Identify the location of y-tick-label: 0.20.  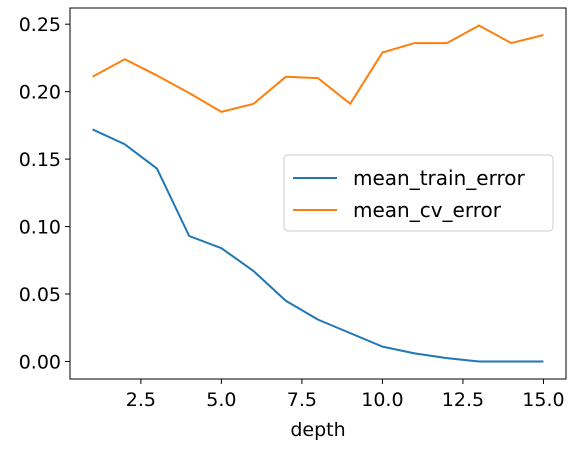
(40, 93).